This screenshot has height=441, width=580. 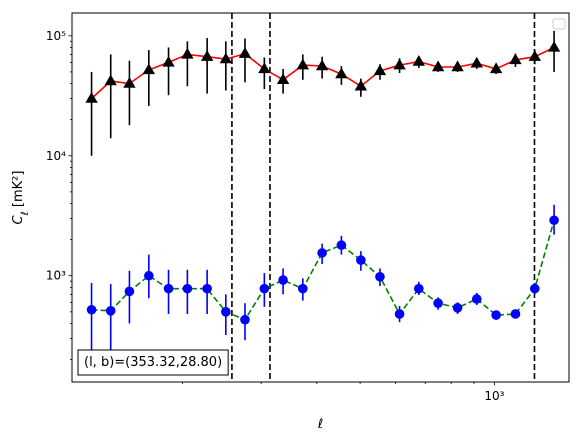 I want to click on y-tick-label: 10³, so click(x=56, y=276).